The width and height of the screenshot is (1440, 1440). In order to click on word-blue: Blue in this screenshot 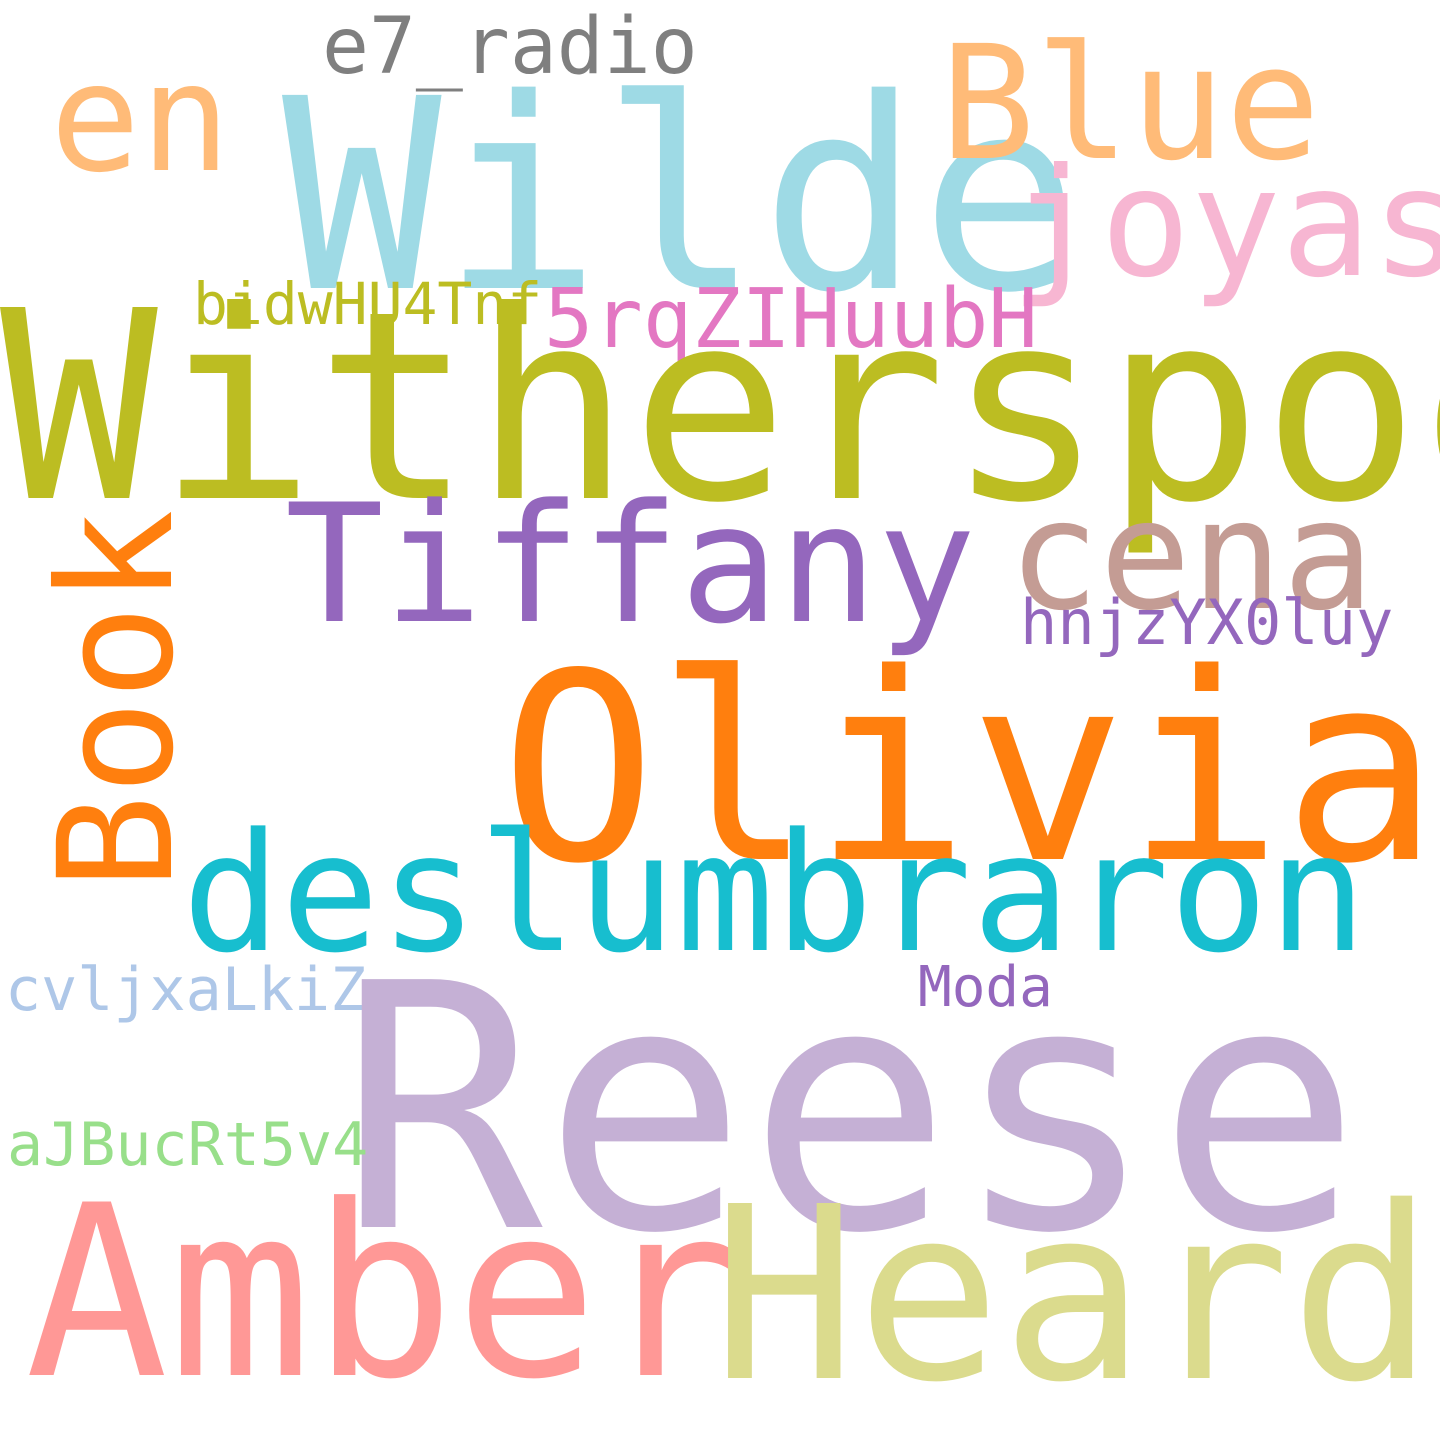, I will do `click(1130, 104)`.